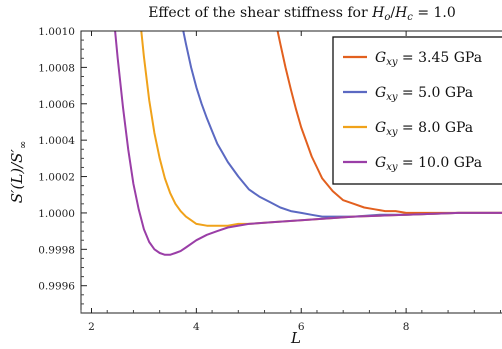  I want to click on x-tick-label: 2, so click(91, 327).